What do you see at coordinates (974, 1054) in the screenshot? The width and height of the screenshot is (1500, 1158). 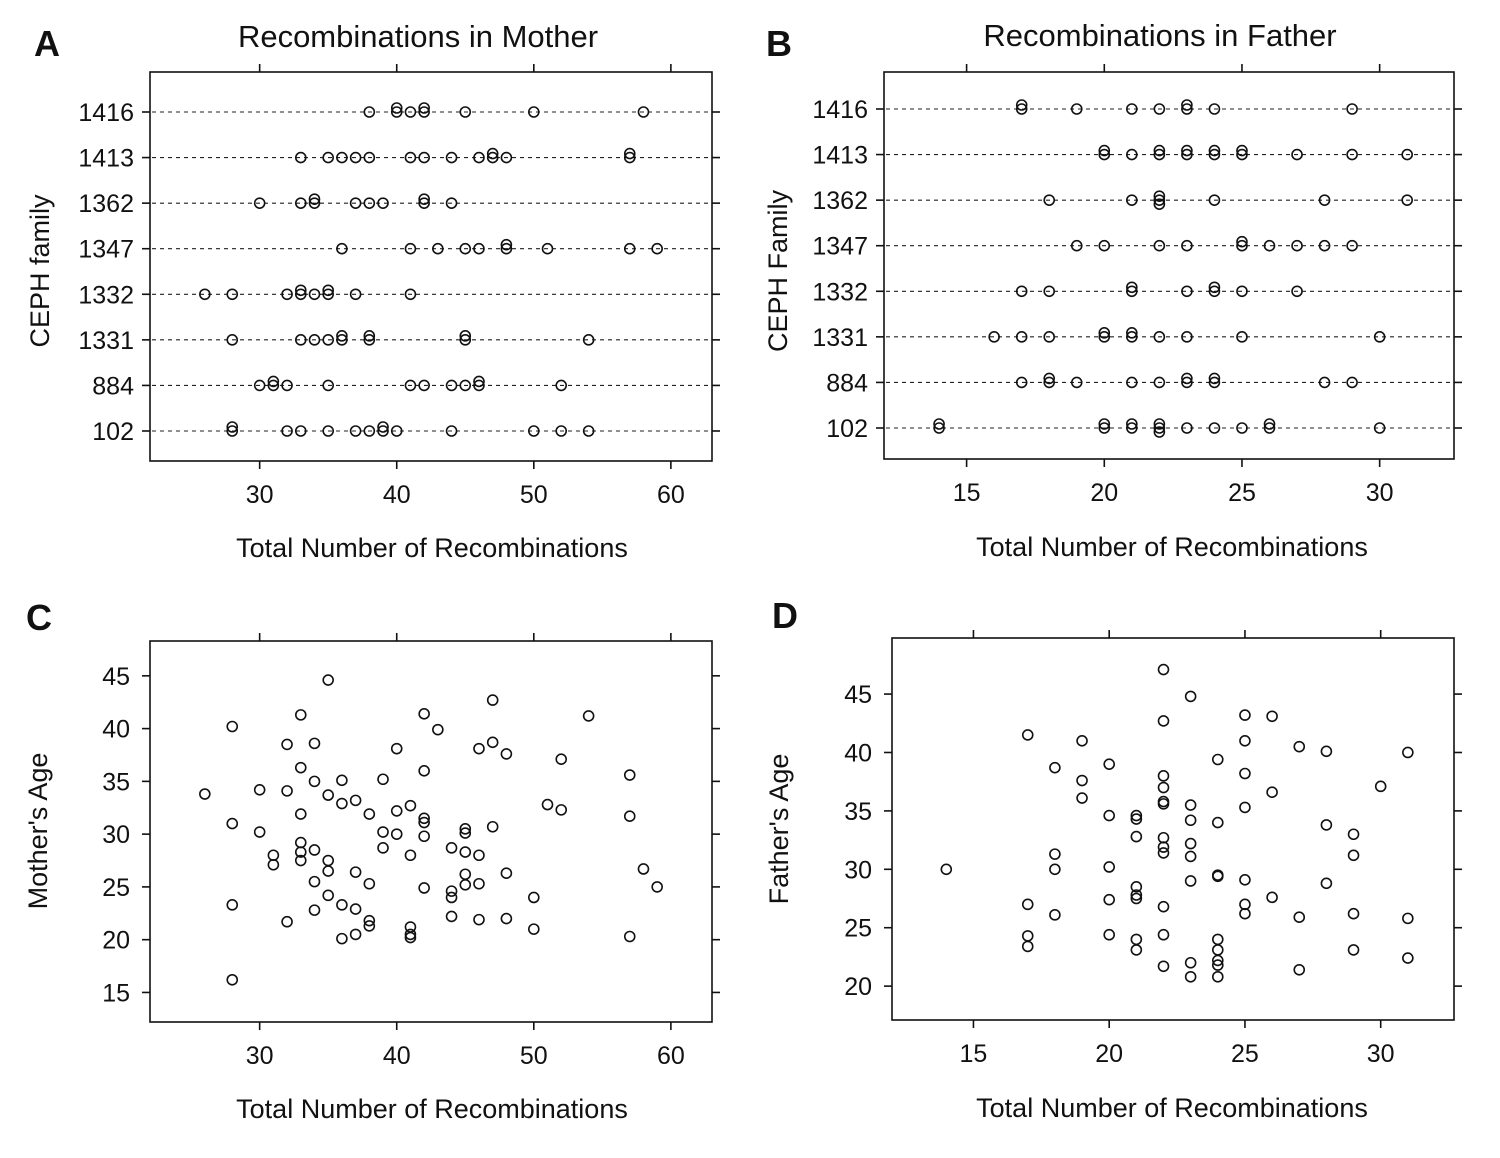 I see `panel-d-x-tick-label: 15` at bounding box center [974, 1054].